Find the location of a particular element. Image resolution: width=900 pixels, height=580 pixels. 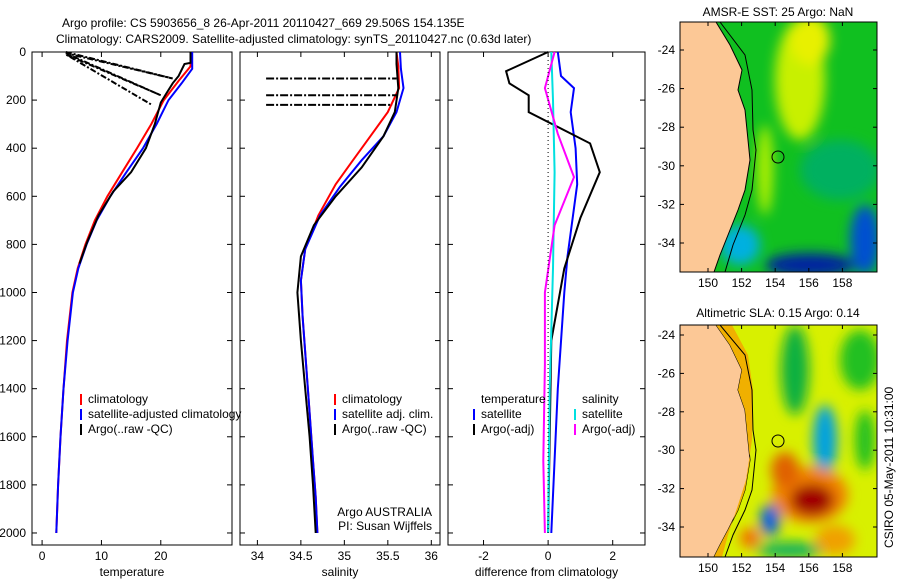

x-tick-label: 35.5 is located at coordinates (388, 556).